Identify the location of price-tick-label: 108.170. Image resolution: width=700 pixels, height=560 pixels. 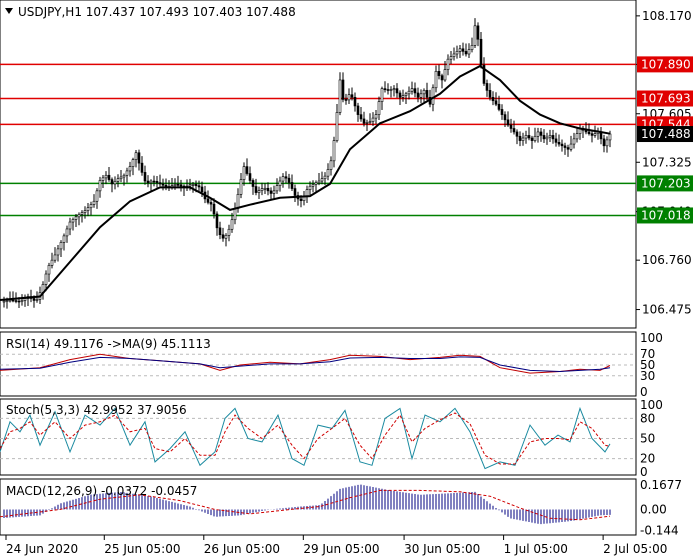
(667, 16).